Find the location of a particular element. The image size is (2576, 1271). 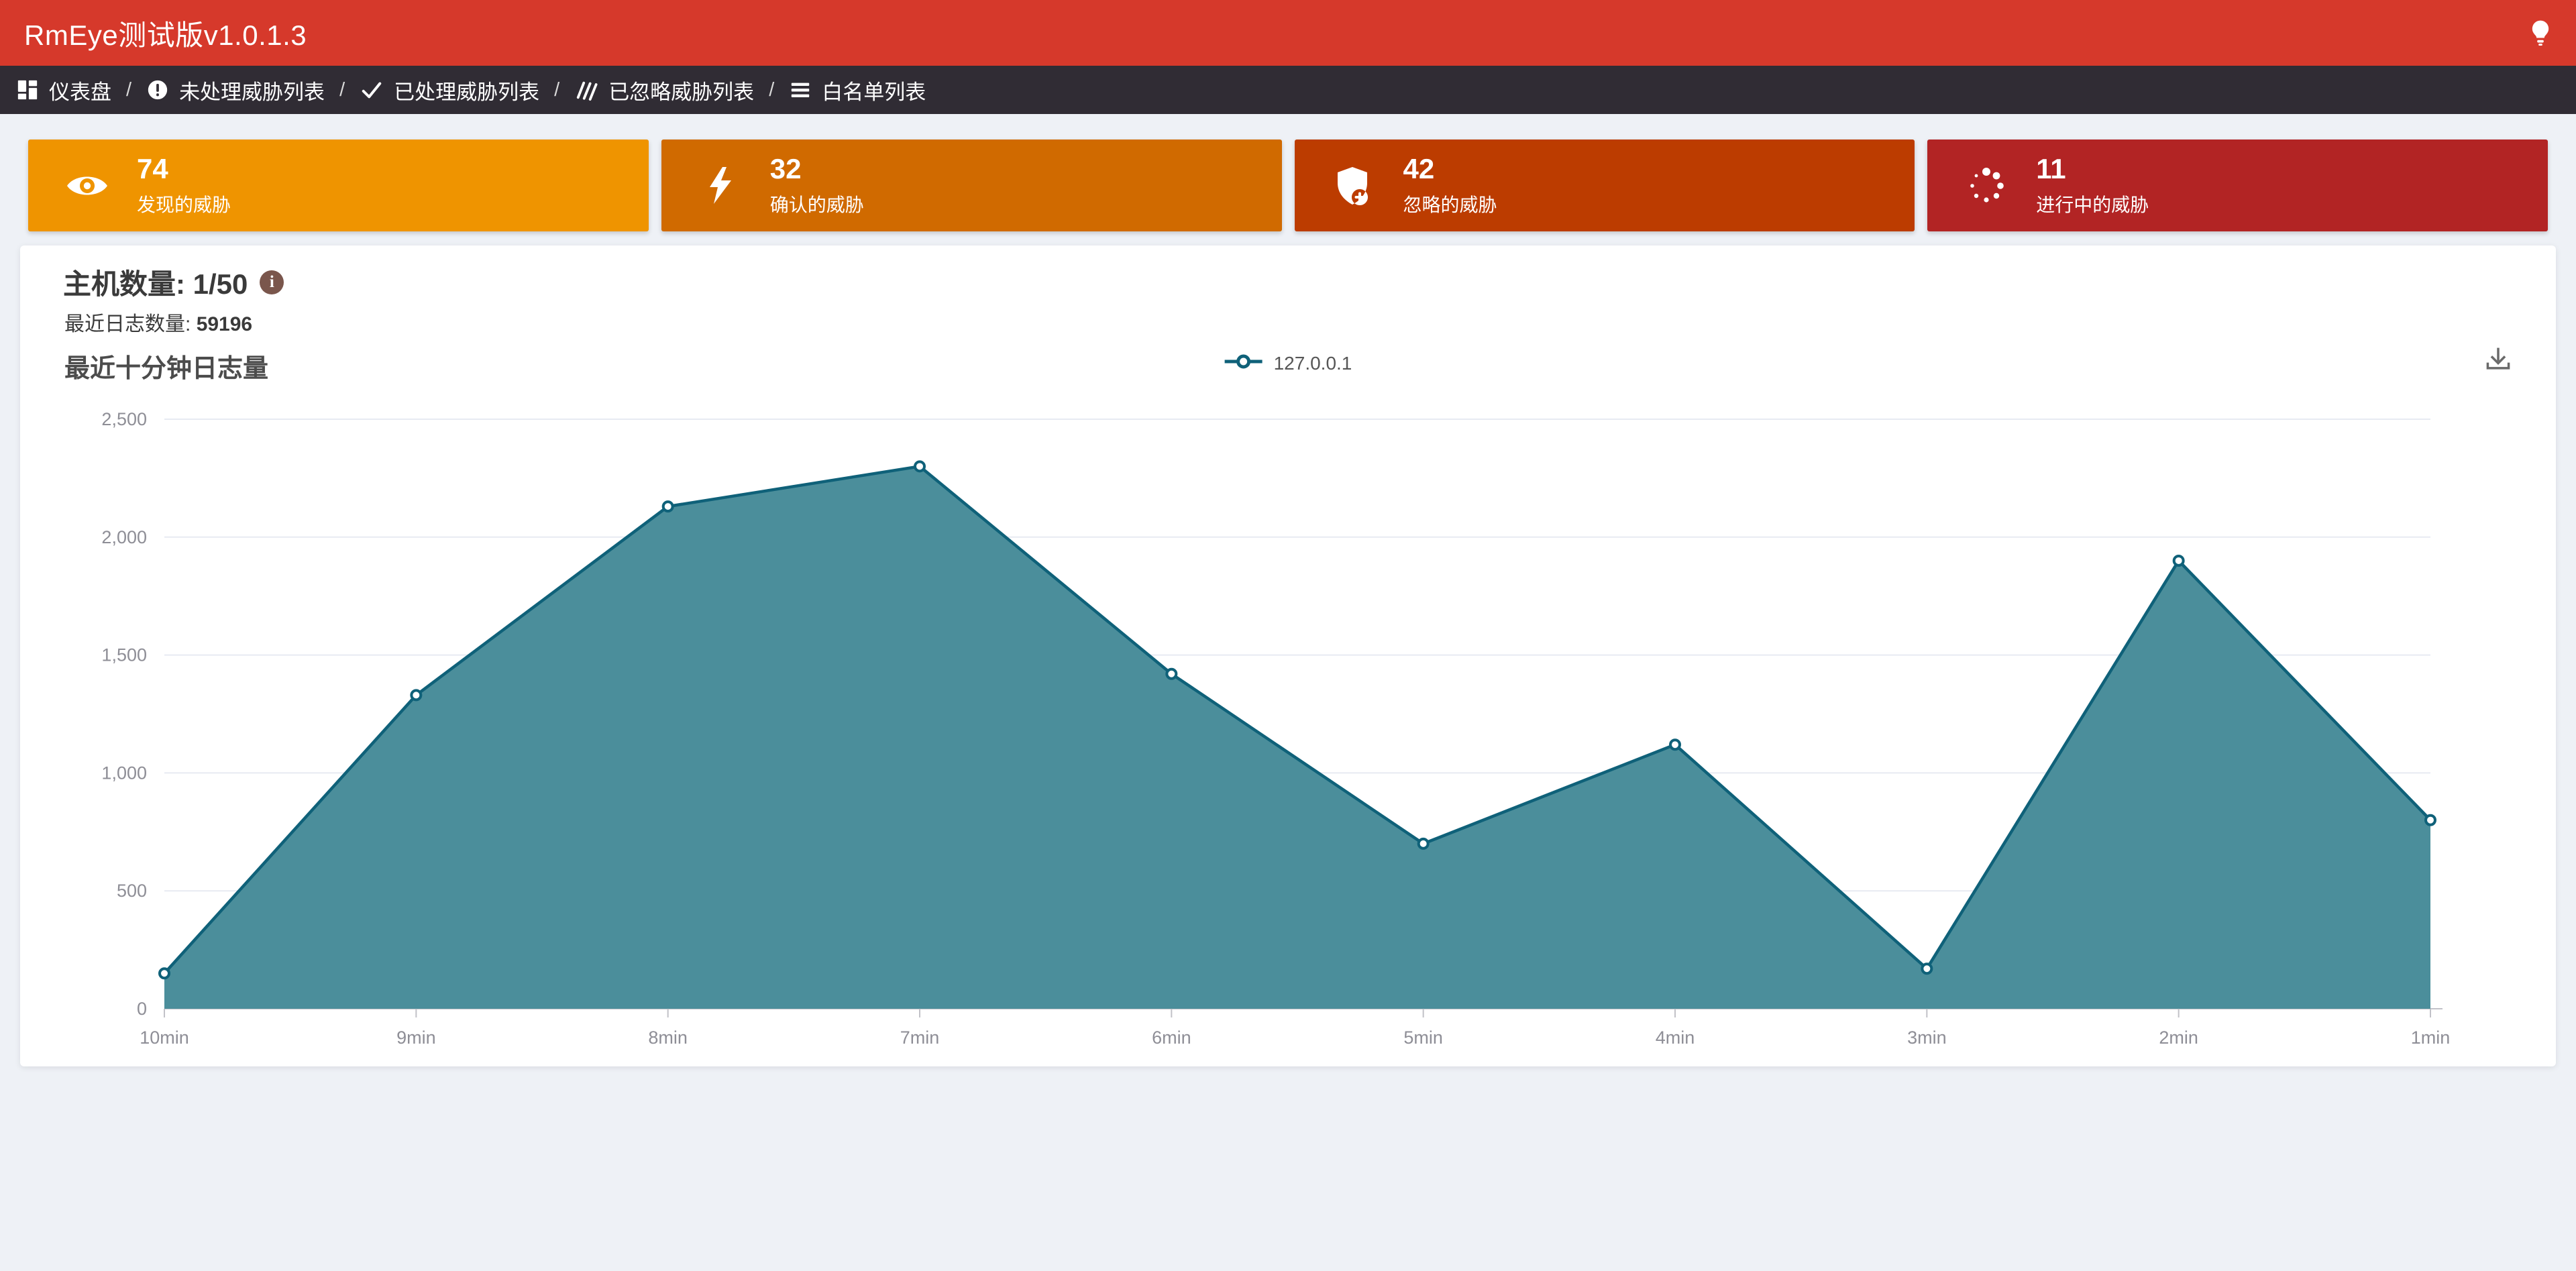

spinner-icon is located at coordinates (1986, 185).